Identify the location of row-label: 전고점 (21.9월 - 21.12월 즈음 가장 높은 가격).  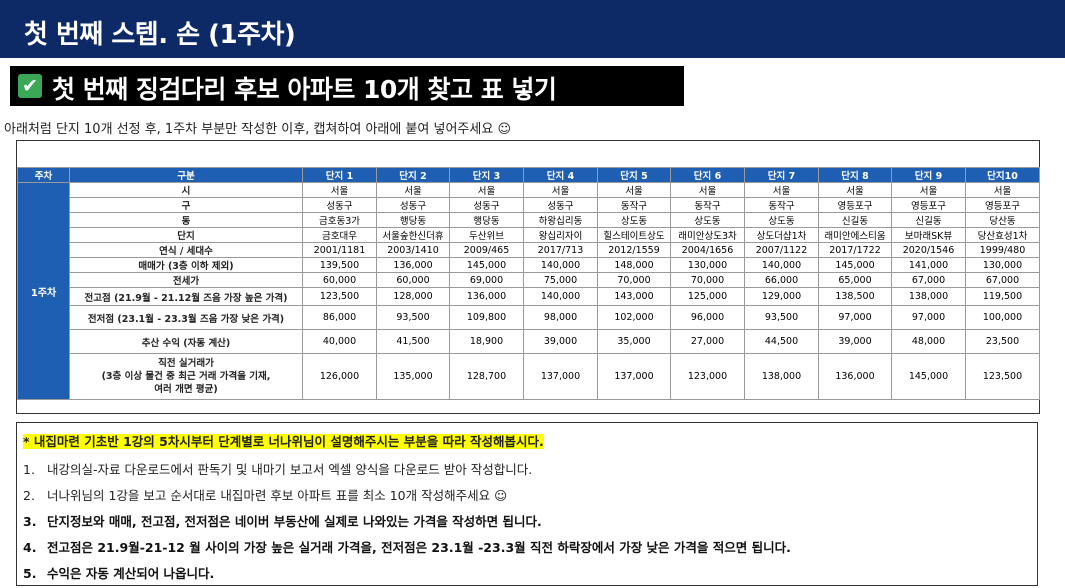
(186, 296).